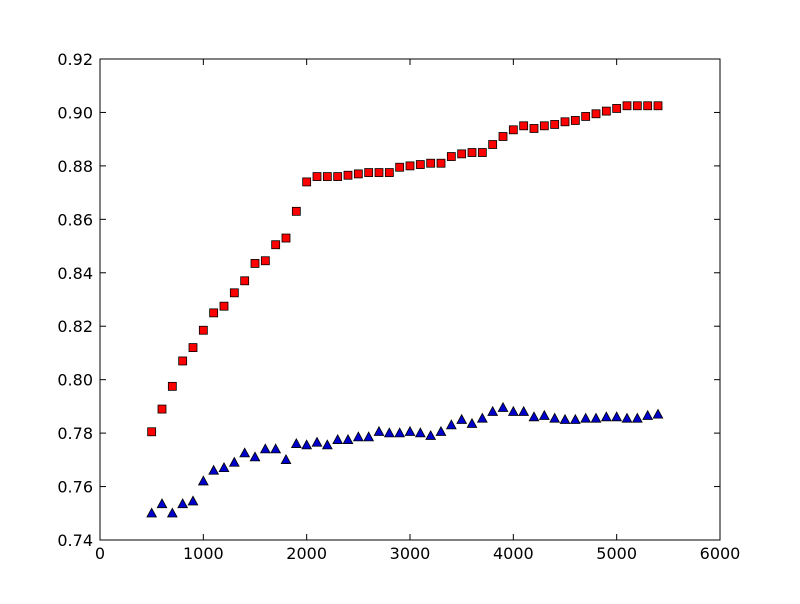  I want to click on y-tick-label: 0.92, so click(75, 59).